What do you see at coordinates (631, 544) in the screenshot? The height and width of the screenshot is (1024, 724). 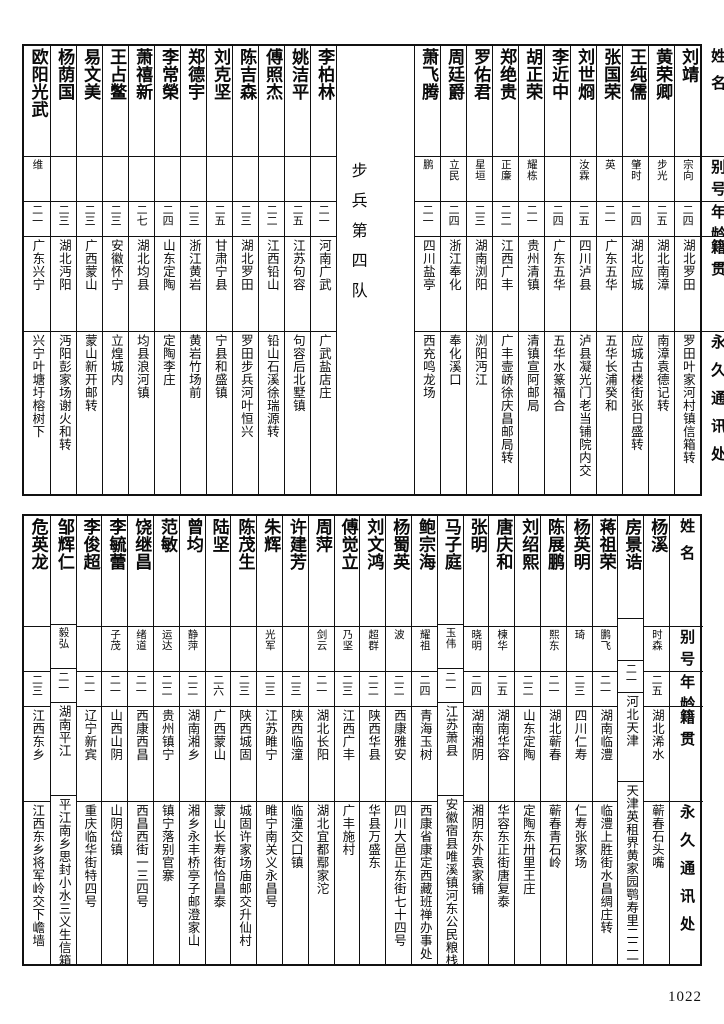 I see `cell-name-text: 房景诰` at bounding box center [631, 544].